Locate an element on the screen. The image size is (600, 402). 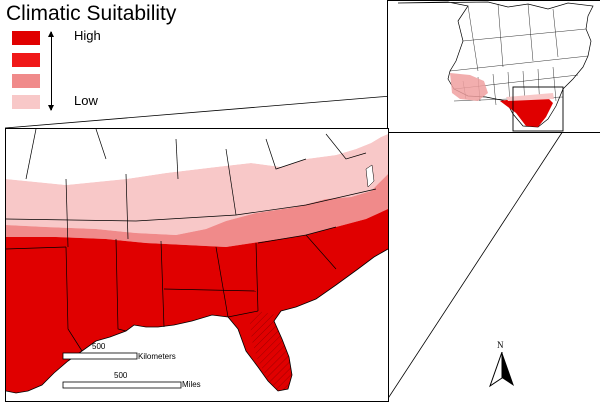
scale-km-value: 500 is located at coordinates (99, 346).